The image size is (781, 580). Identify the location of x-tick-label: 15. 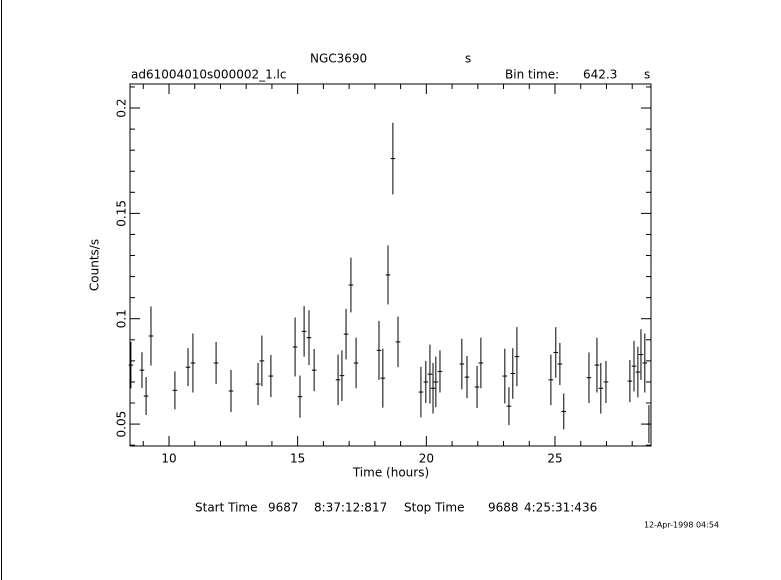
(297, 459).